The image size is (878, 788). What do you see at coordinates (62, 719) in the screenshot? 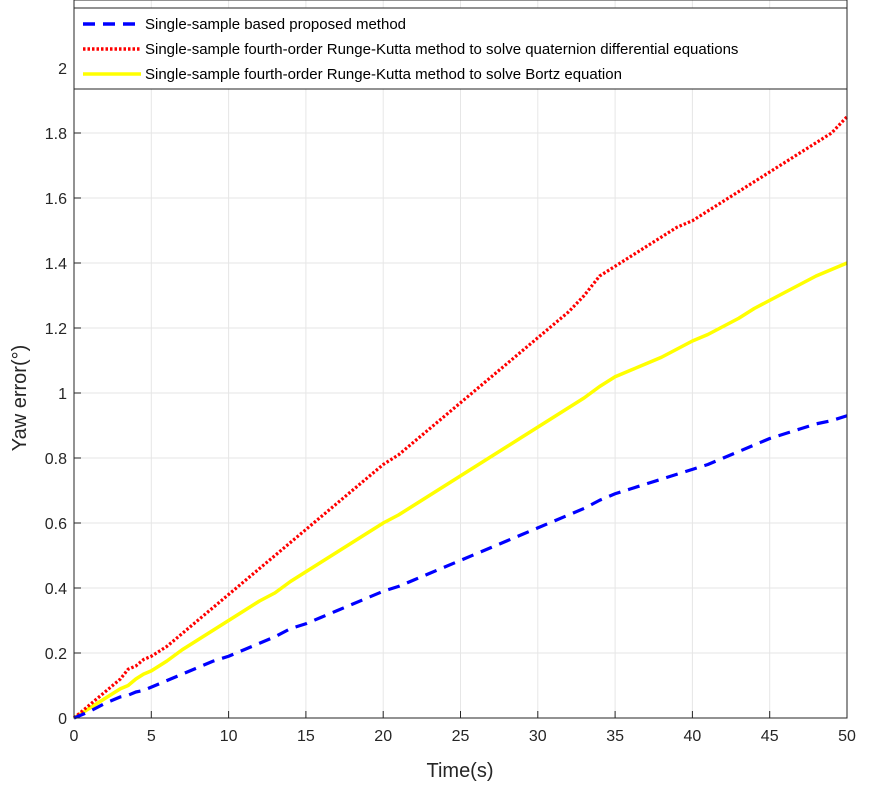
I see `y-tick-label: 0` at bounding box center [62, 719].